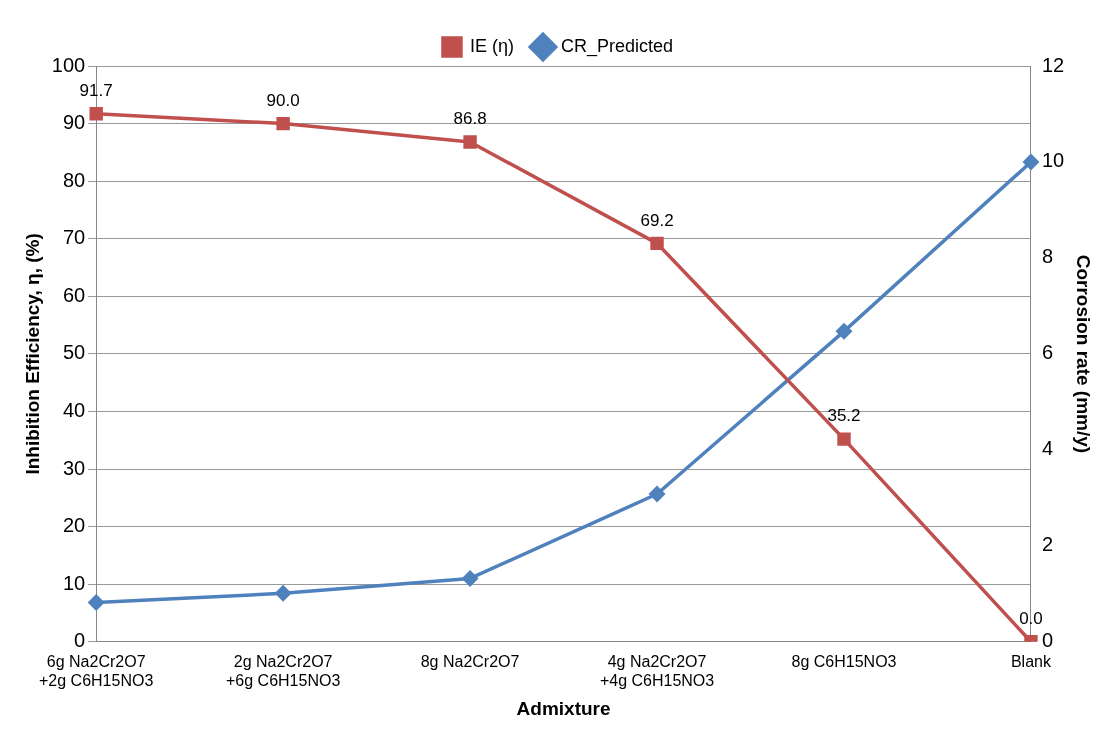 This screenshot has width=1120, height=742. I want to click on data-label: 0.0, so click(1031, 618).